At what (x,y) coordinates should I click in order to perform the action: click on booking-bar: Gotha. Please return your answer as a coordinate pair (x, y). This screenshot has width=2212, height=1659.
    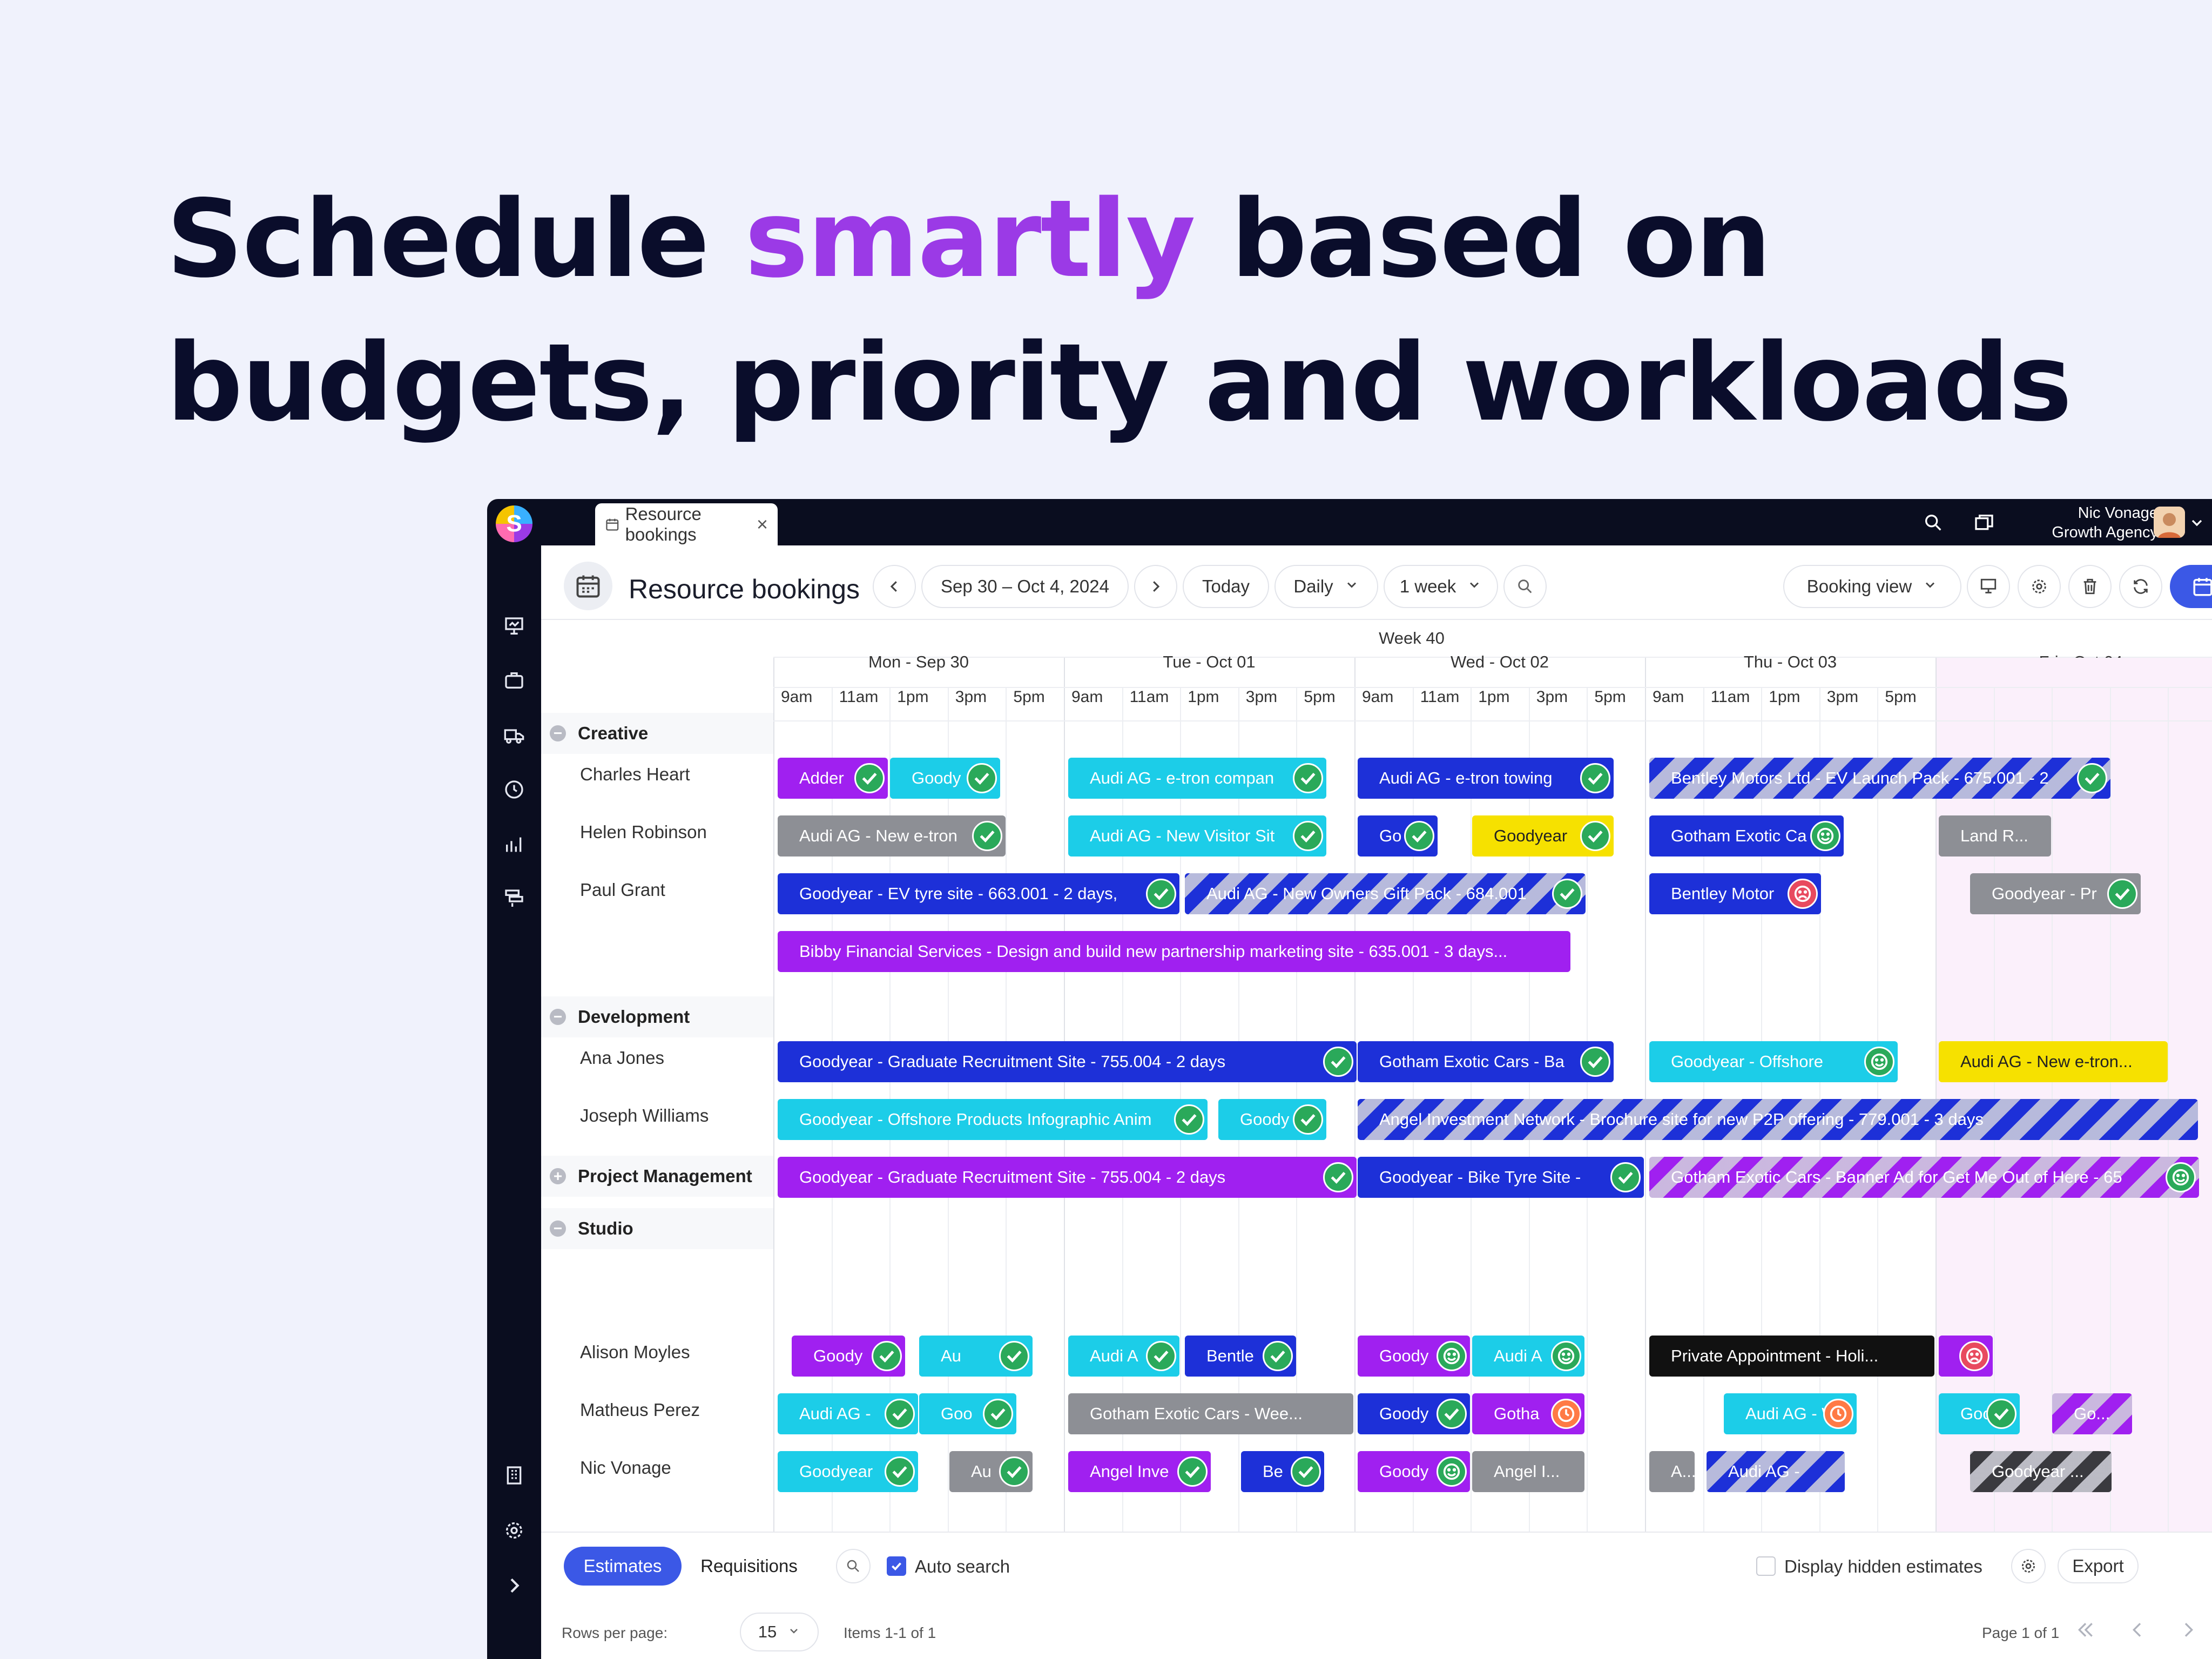
    Looking at the image, I should click on (1528, 1413).